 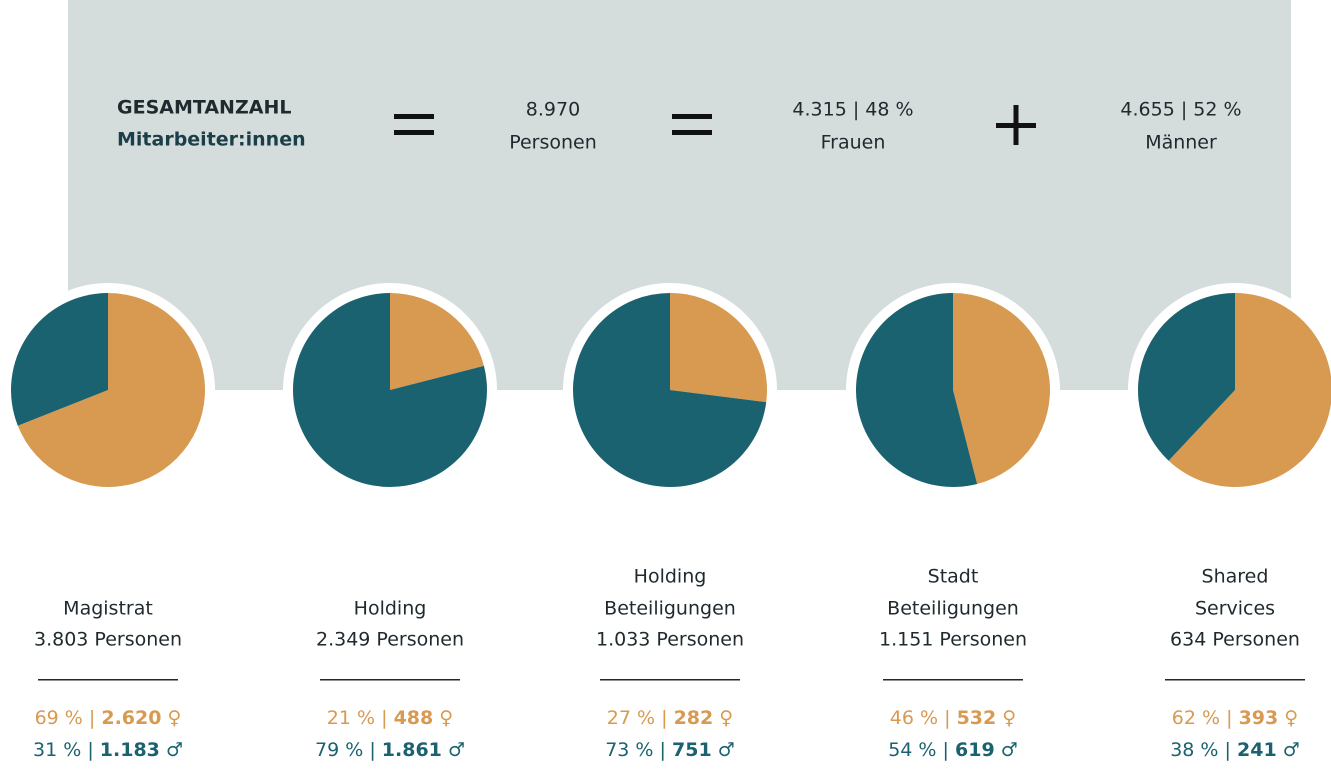 What do you see at coordinates (953, 640) in the screenshot?
I see `pie-subtitle: 1.151 Personen` at bounding box center [953, 640].